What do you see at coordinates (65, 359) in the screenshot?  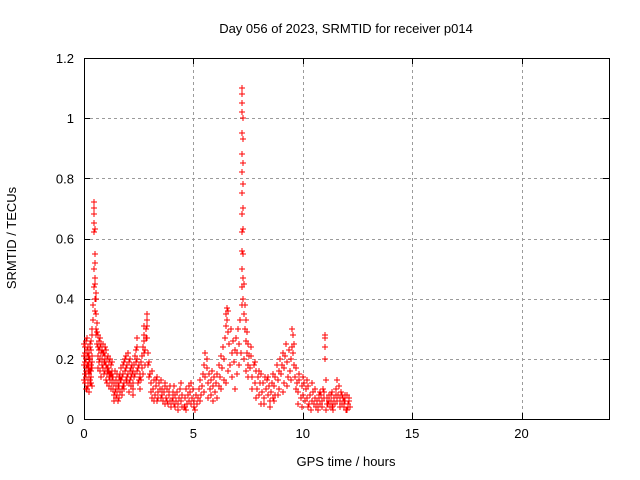 I see `y-tick-label: 0.2` at bounding box center [65, 359].